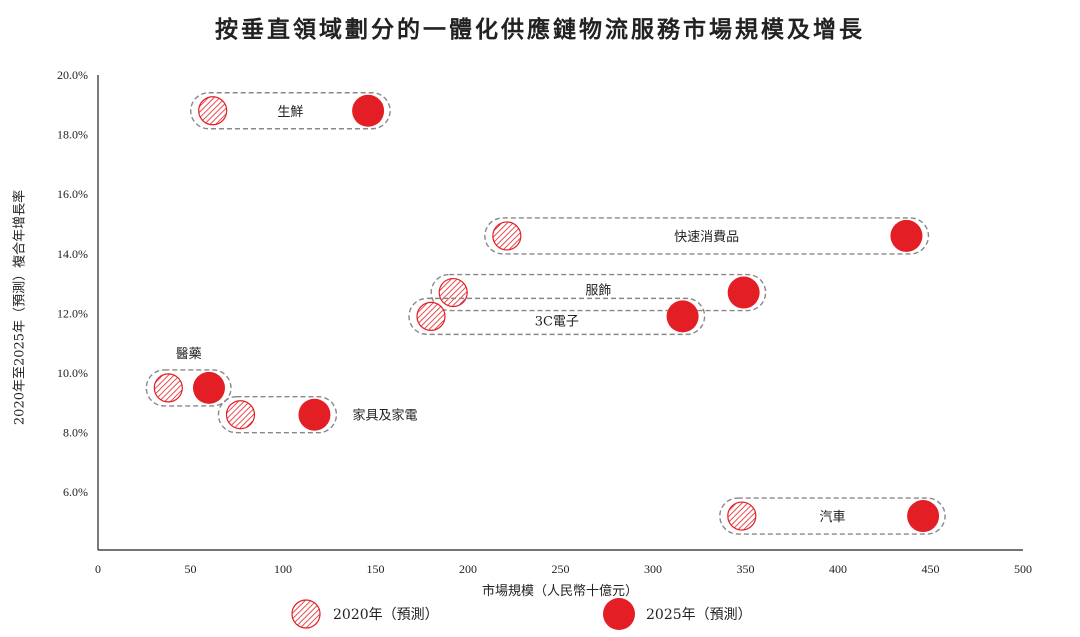 The width and height of the screenshot is (1080, 637). I want to click on category-label: 服飾, so click(598, 291).